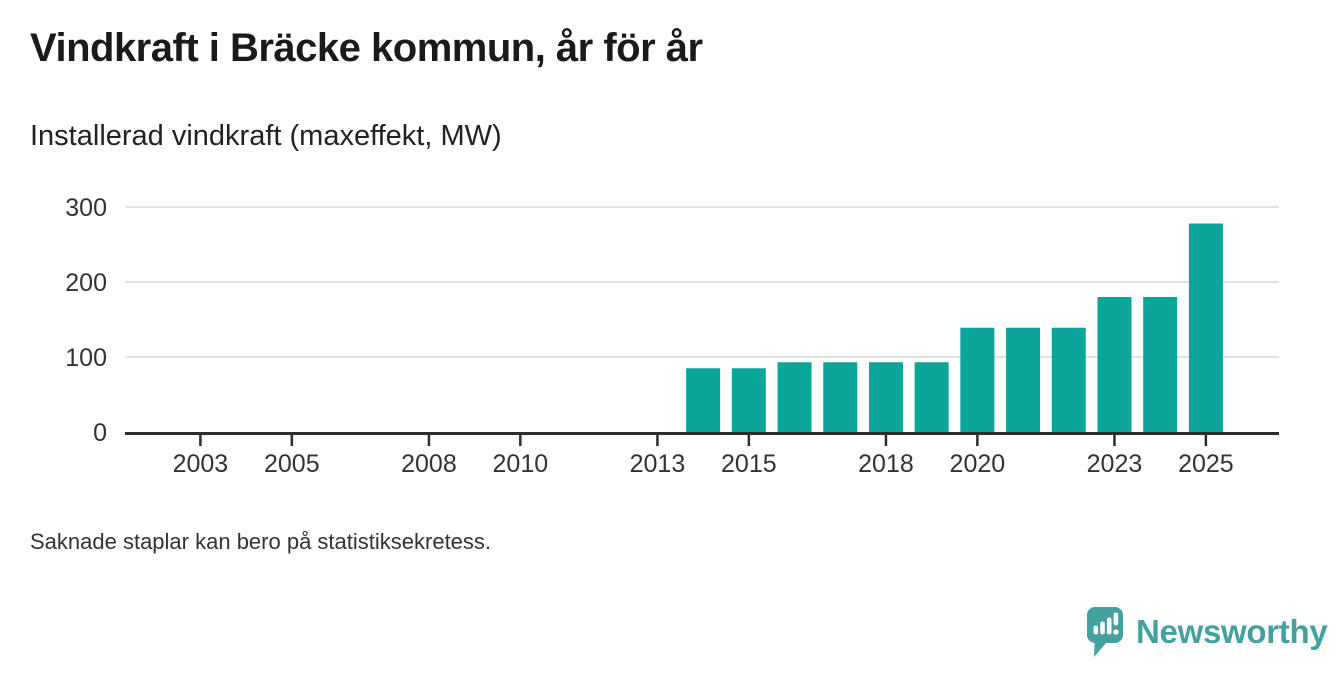 This screenshot has width=1340, height=685. What do you see at coordinates (840, 397) in the screenshot?
I see `bar-2017` at bounding box center [840, 397].